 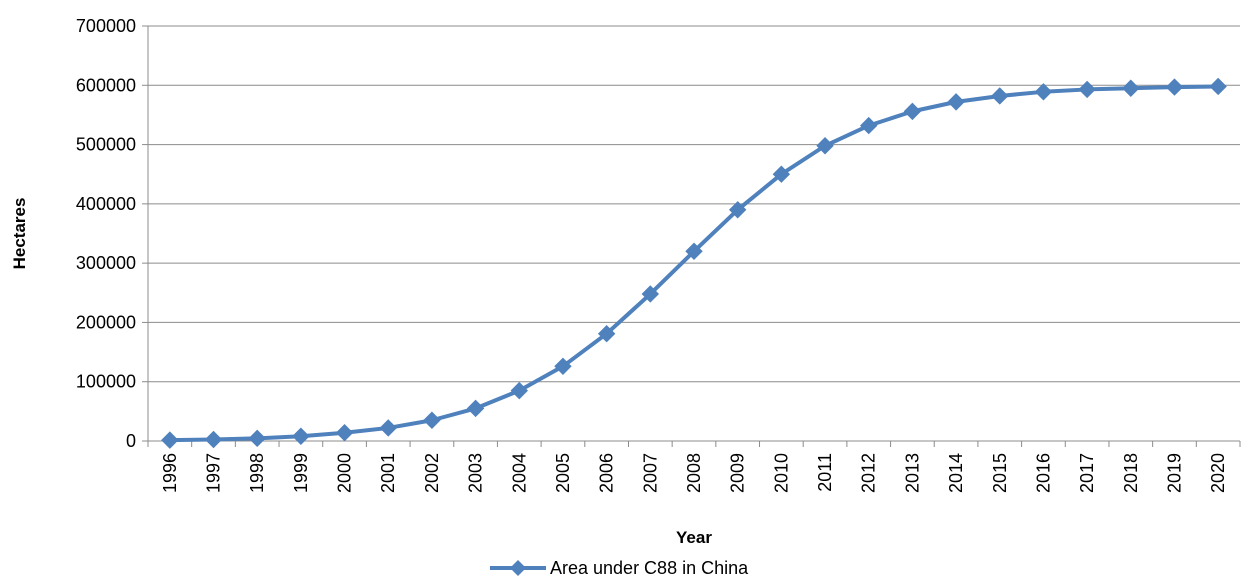 I want to click on x-tick-label: 2009, so click(x=738, y=473).